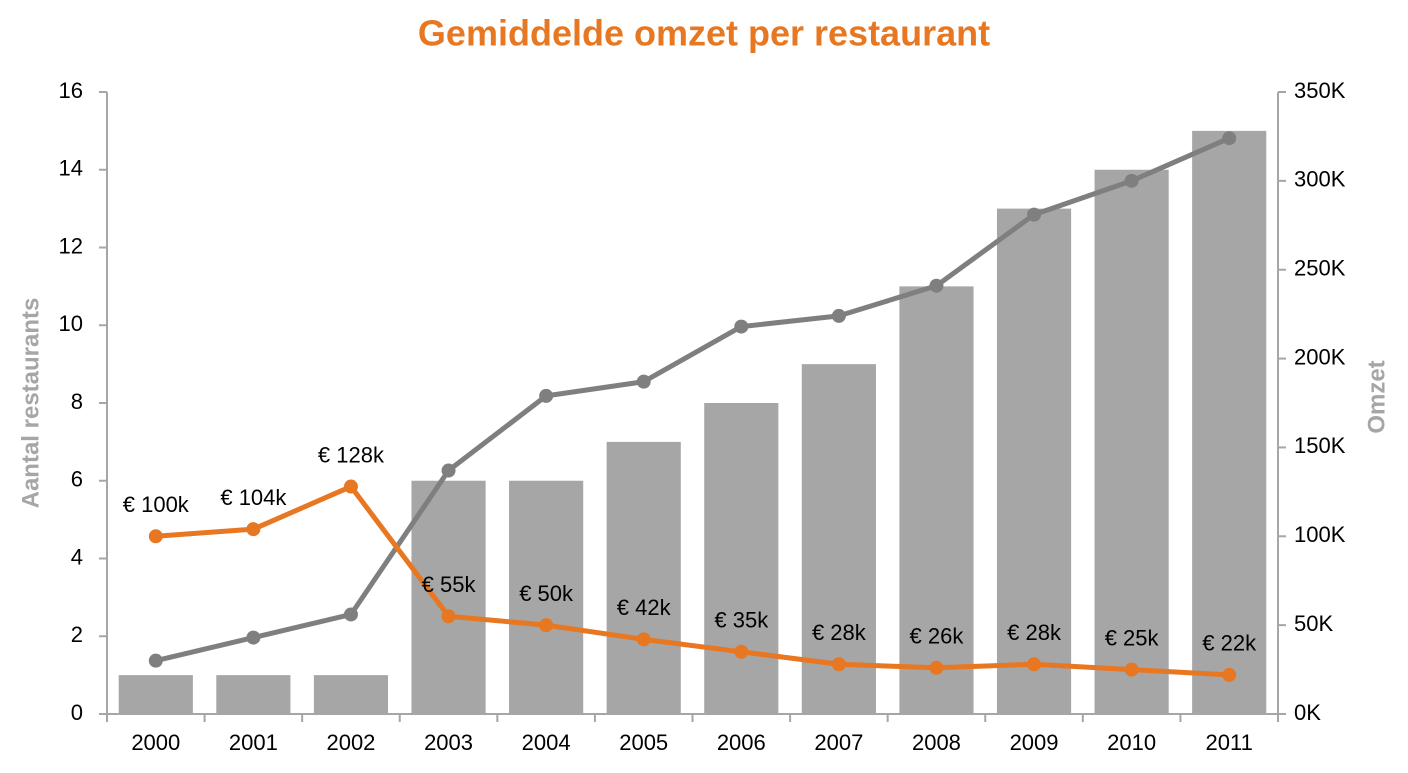  Describe the element at coordinates (643, 742) in the screenshot. I see `x-tick-label: 2005` at that location.